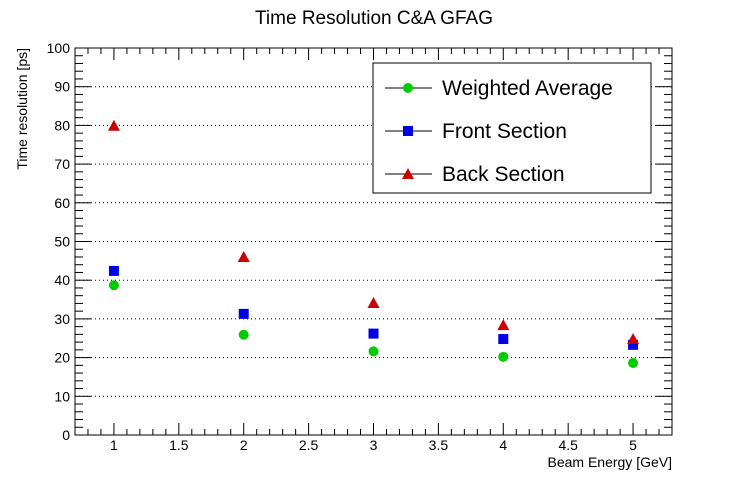  I want to click on legend-marker-front-section, so click(408, 131).